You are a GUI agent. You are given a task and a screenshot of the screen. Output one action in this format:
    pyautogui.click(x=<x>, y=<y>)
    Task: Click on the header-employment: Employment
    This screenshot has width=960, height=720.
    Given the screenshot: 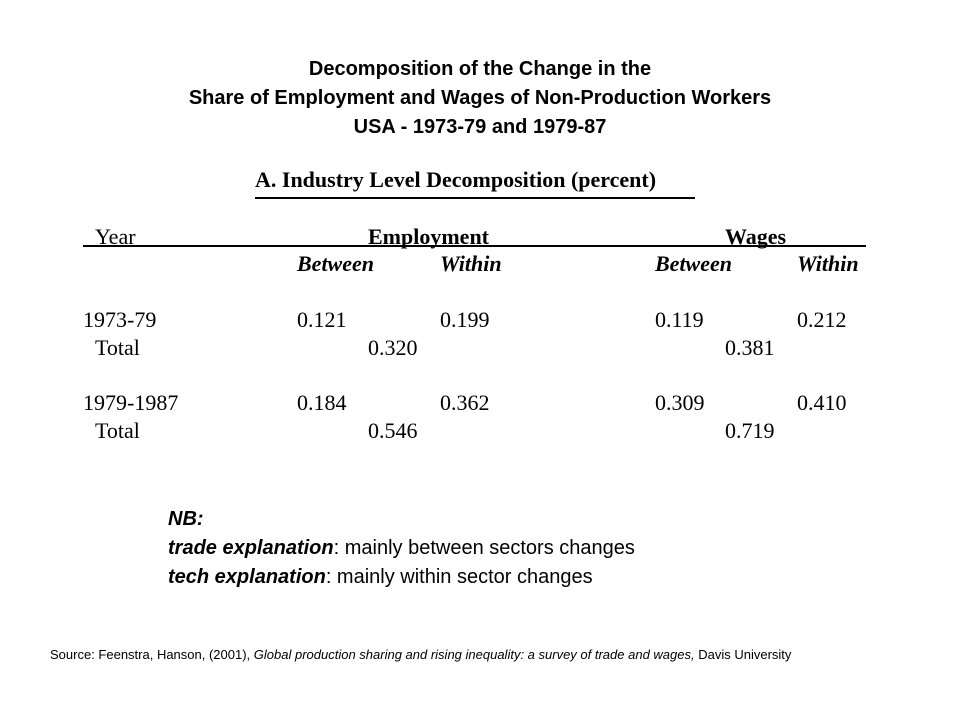 What is the action you would take?
    pyautogui.click(x=428, y=236)
    